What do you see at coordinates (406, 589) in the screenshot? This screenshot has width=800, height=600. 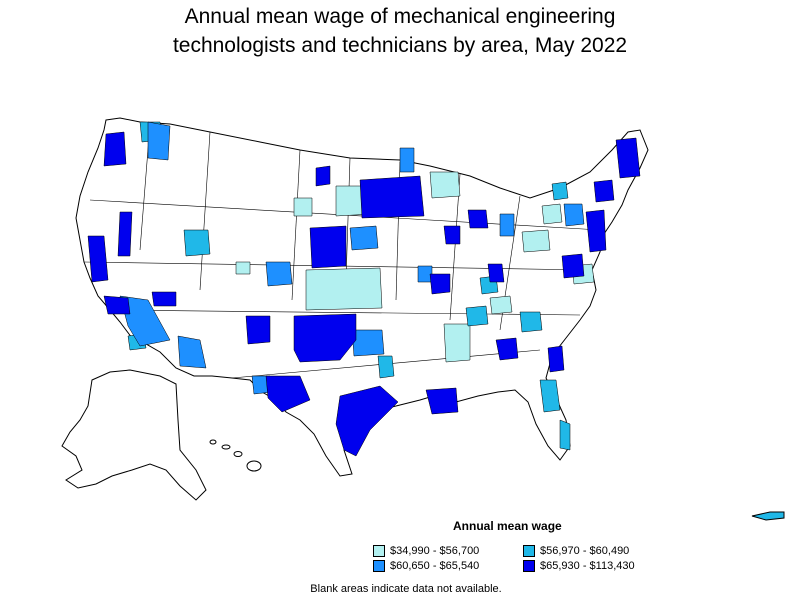 I see `footnote: Blank areas indicate data not available.` at bounding box center [406, 589].